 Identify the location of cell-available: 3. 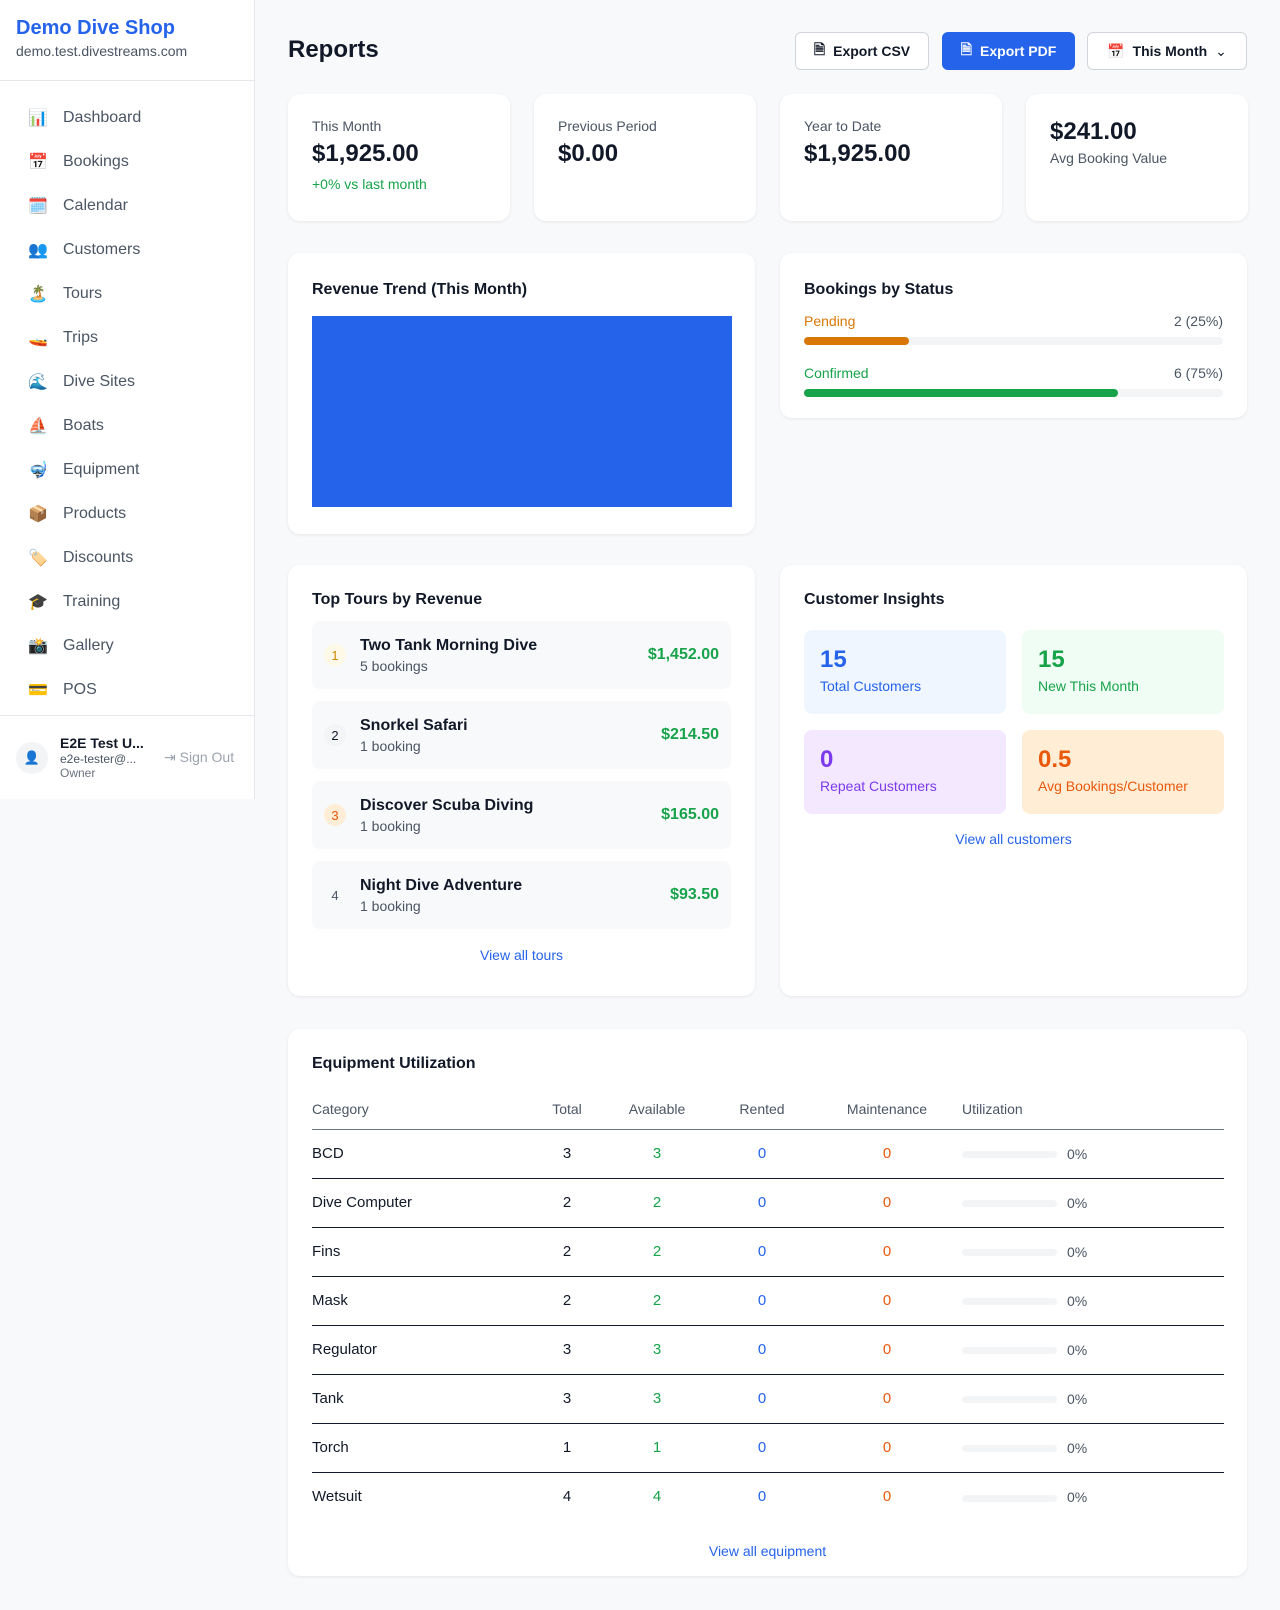
(657, 1154).